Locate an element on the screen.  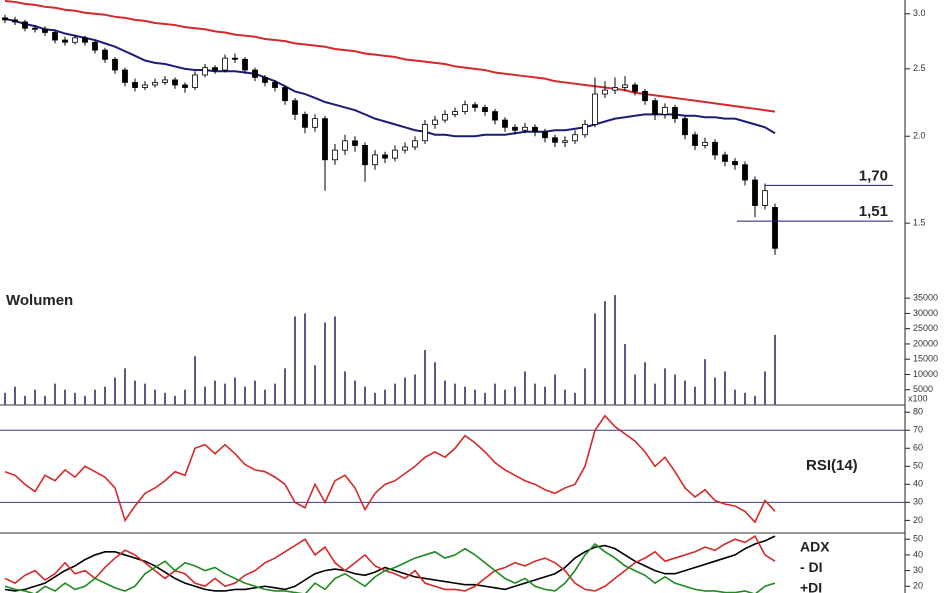
y-tick-label: 70 is located at coordinates (918, 430).